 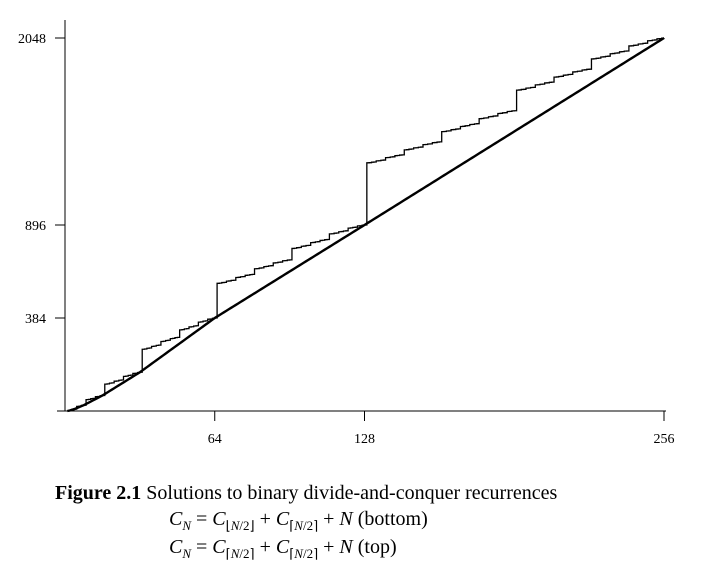 I want to click on caption-formula-bottom: CN = C⌊N/2⌋ + C⌈N/2⌉ + N (bottom), so click(x=298, y=520).